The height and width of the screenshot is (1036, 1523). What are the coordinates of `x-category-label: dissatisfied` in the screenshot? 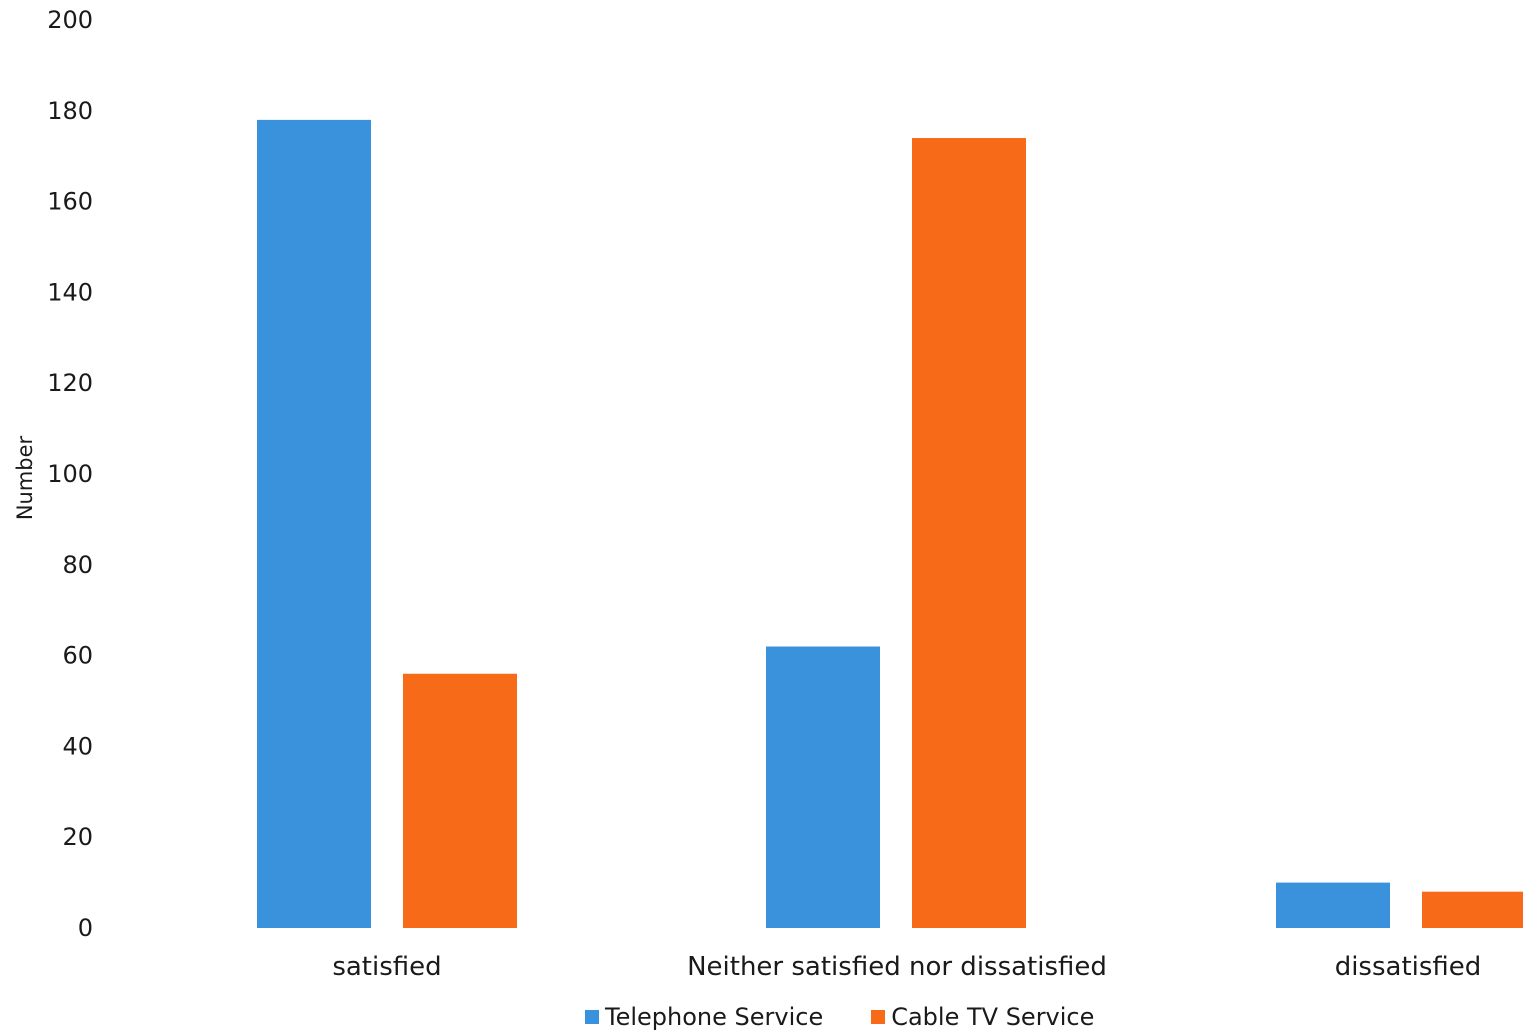 It's located at (1408, 967).